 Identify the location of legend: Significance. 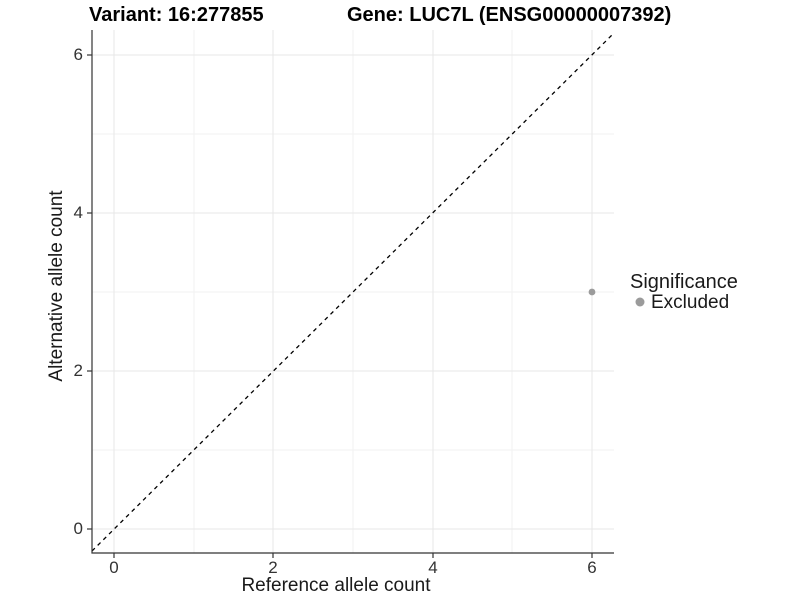
(684, 282).